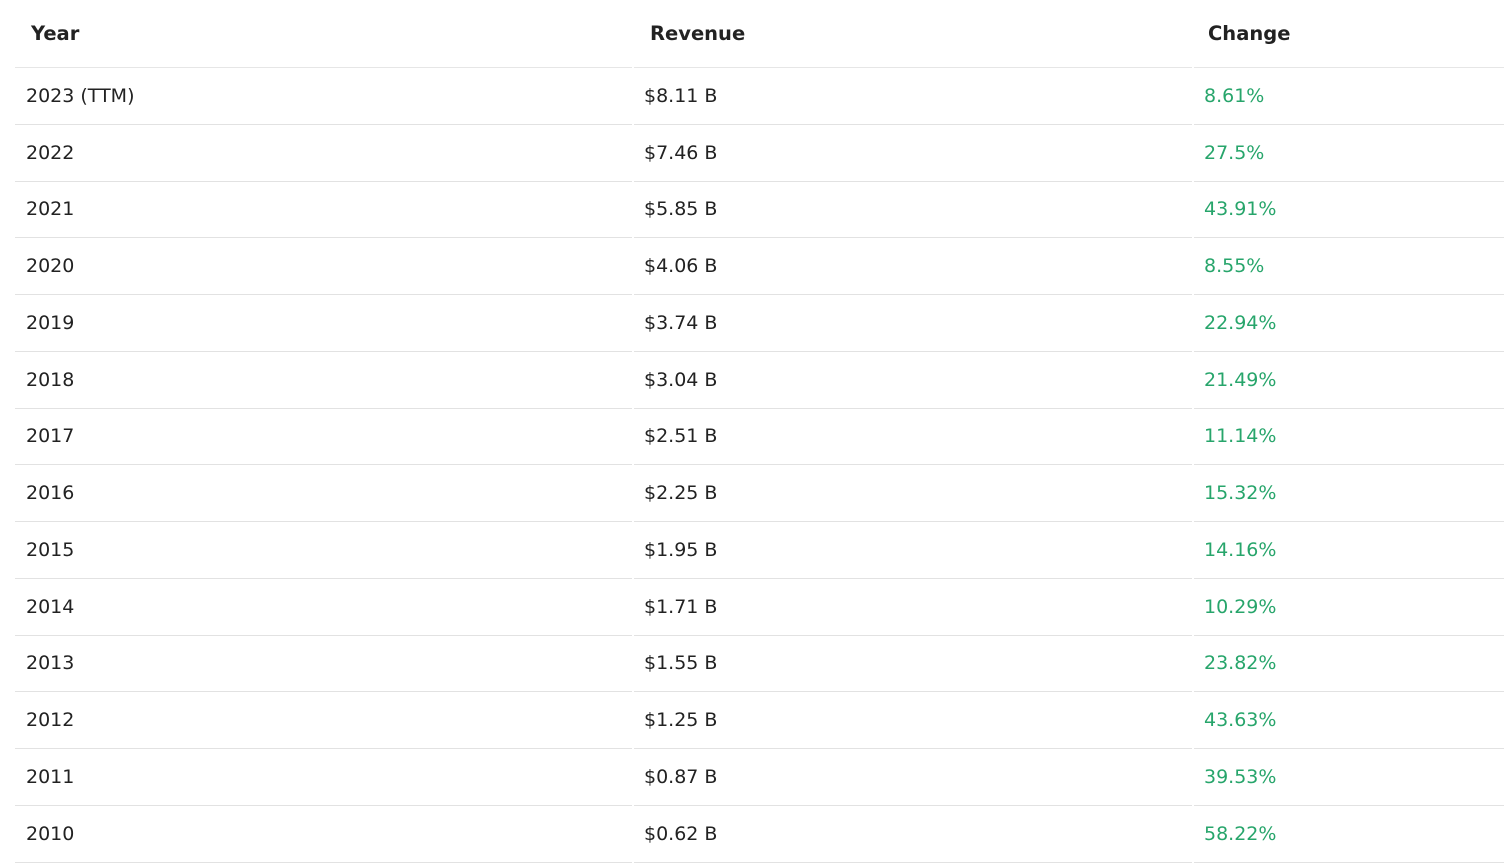  I want to click on revenue-cell: $0.87 B, so click(913, 777).